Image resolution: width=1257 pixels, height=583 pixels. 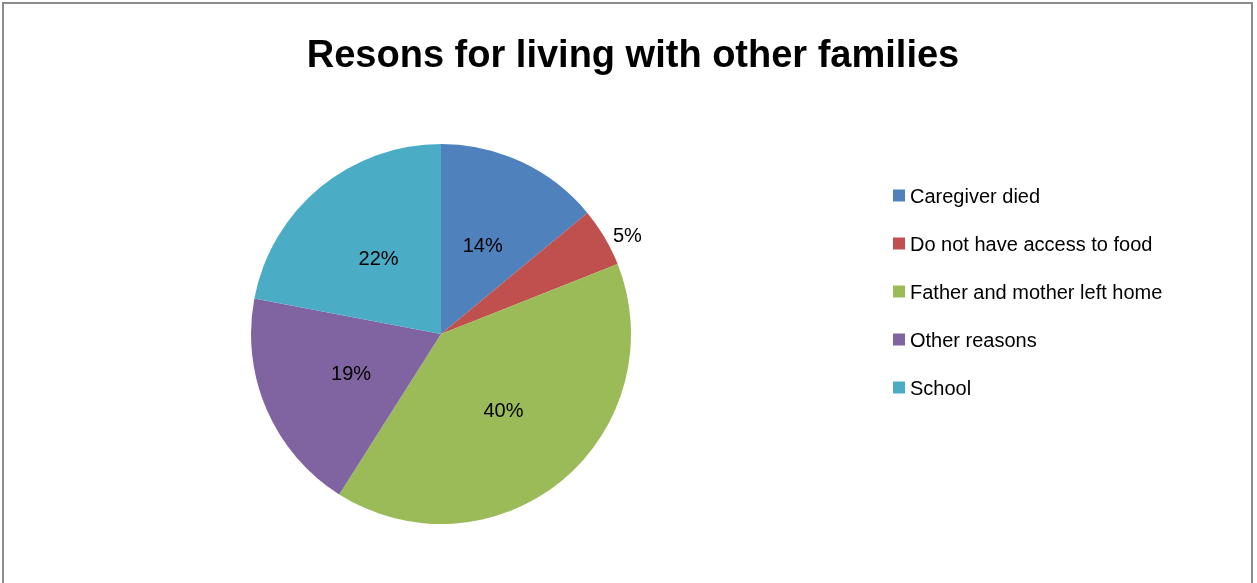 I want to click on legend-label: Father and mother left home, so click(x=1036, y=291).